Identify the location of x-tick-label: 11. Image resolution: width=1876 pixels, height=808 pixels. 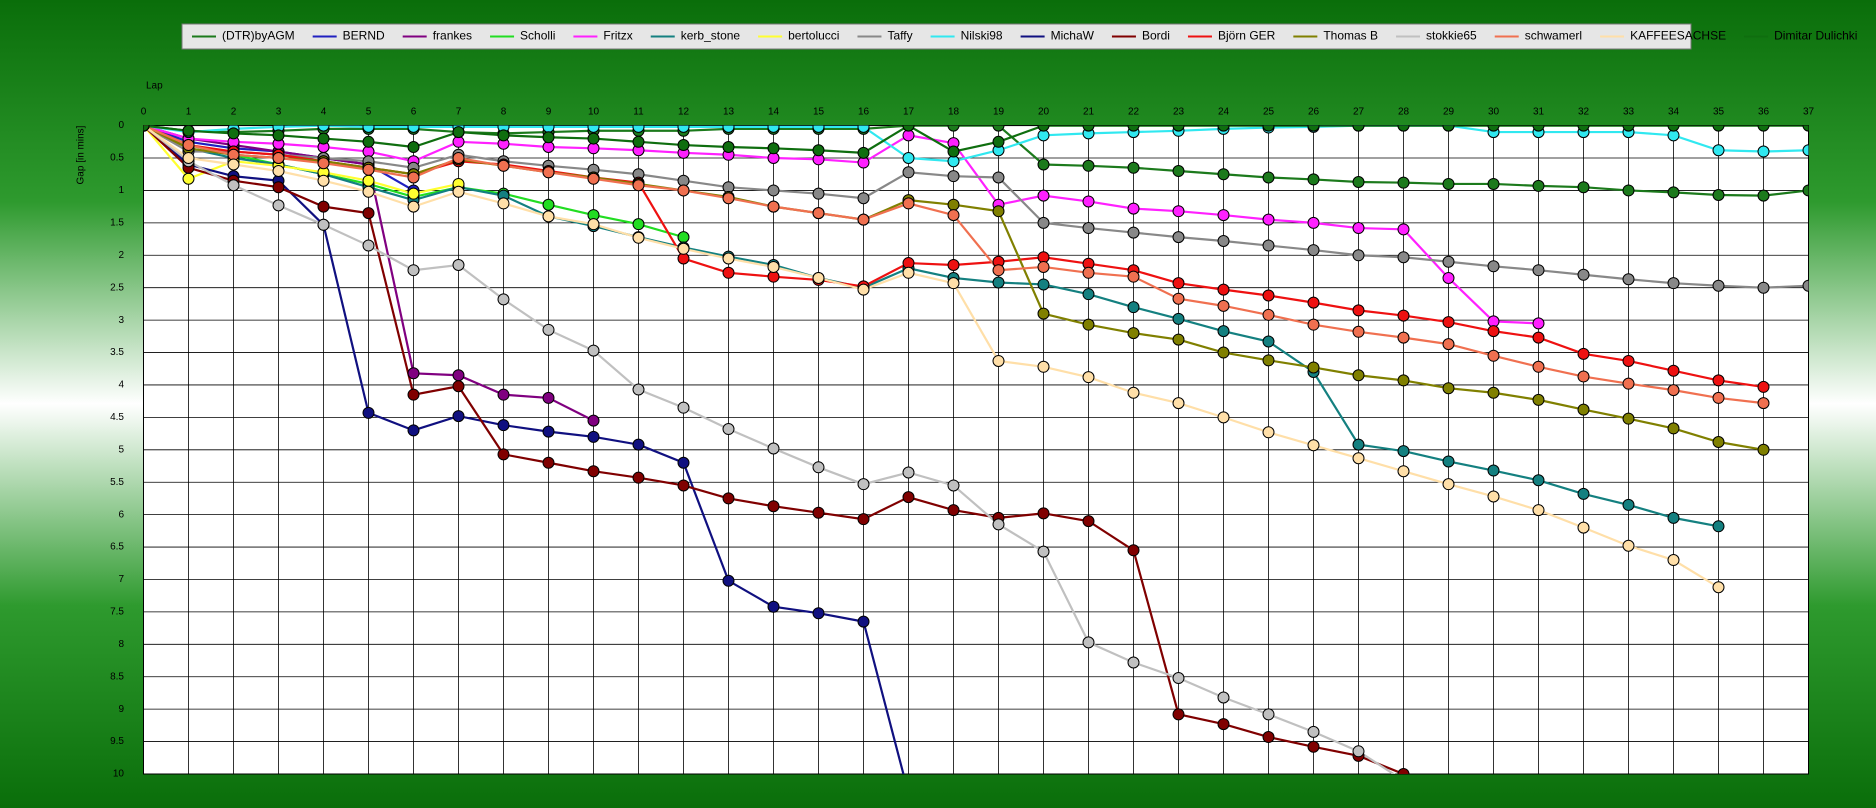
(638, 112).